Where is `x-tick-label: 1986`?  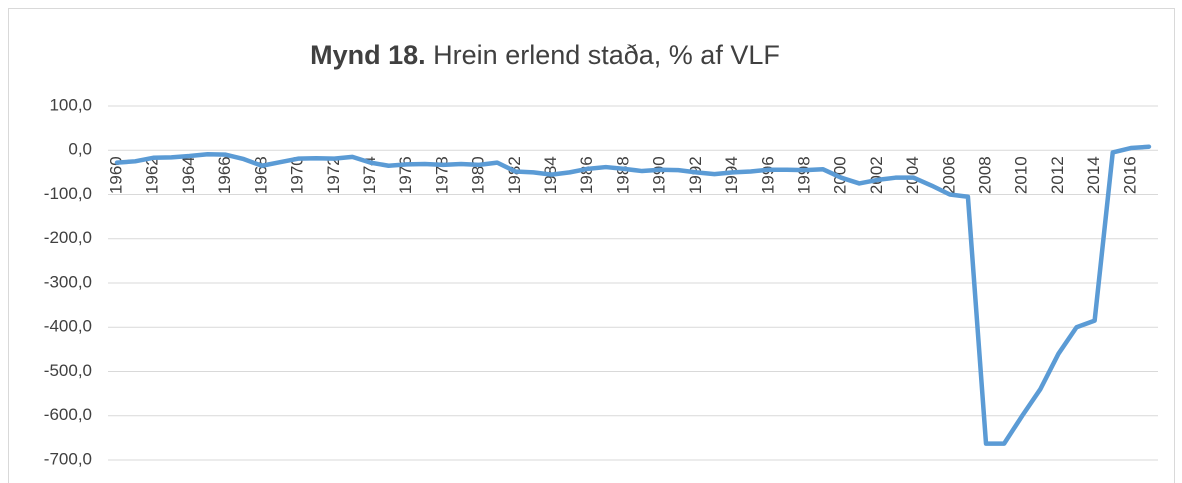
x-tick-label: 1986 is located at coordinates (586, 175).